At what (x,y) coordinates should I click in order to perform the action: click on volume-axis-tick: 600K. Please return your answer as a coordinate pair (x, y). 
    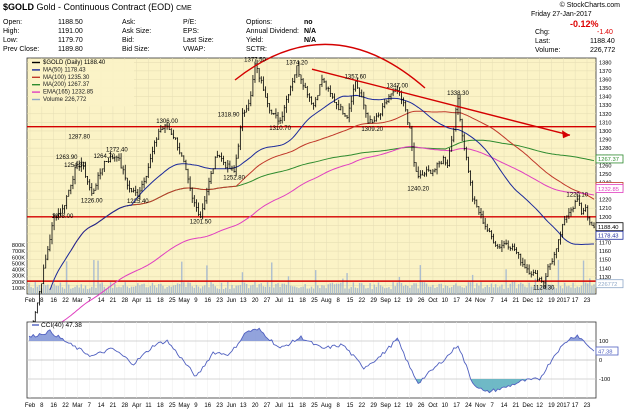
    Looking at the image, I should click on (18, 258).